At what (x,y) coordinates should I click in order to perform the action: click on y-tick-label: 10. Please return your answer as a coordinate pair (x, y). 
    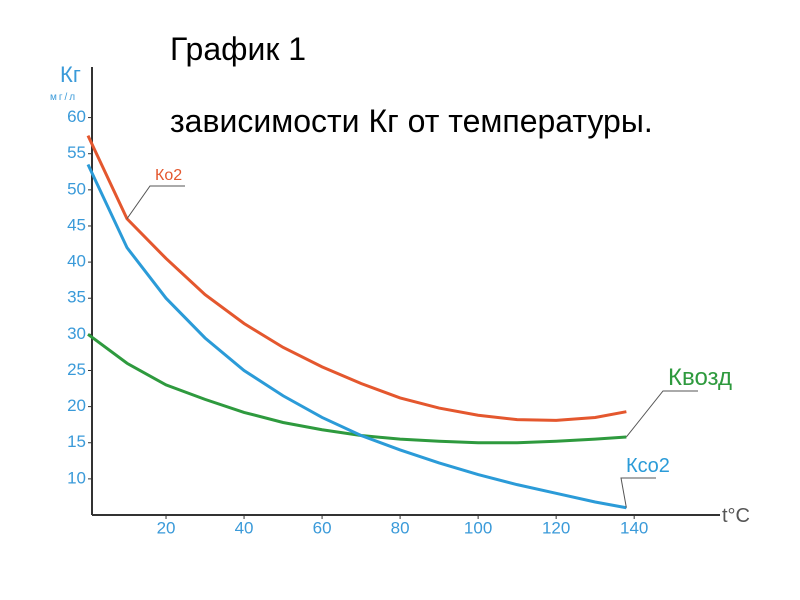
    Looking at the image, I should click on (76, 477).